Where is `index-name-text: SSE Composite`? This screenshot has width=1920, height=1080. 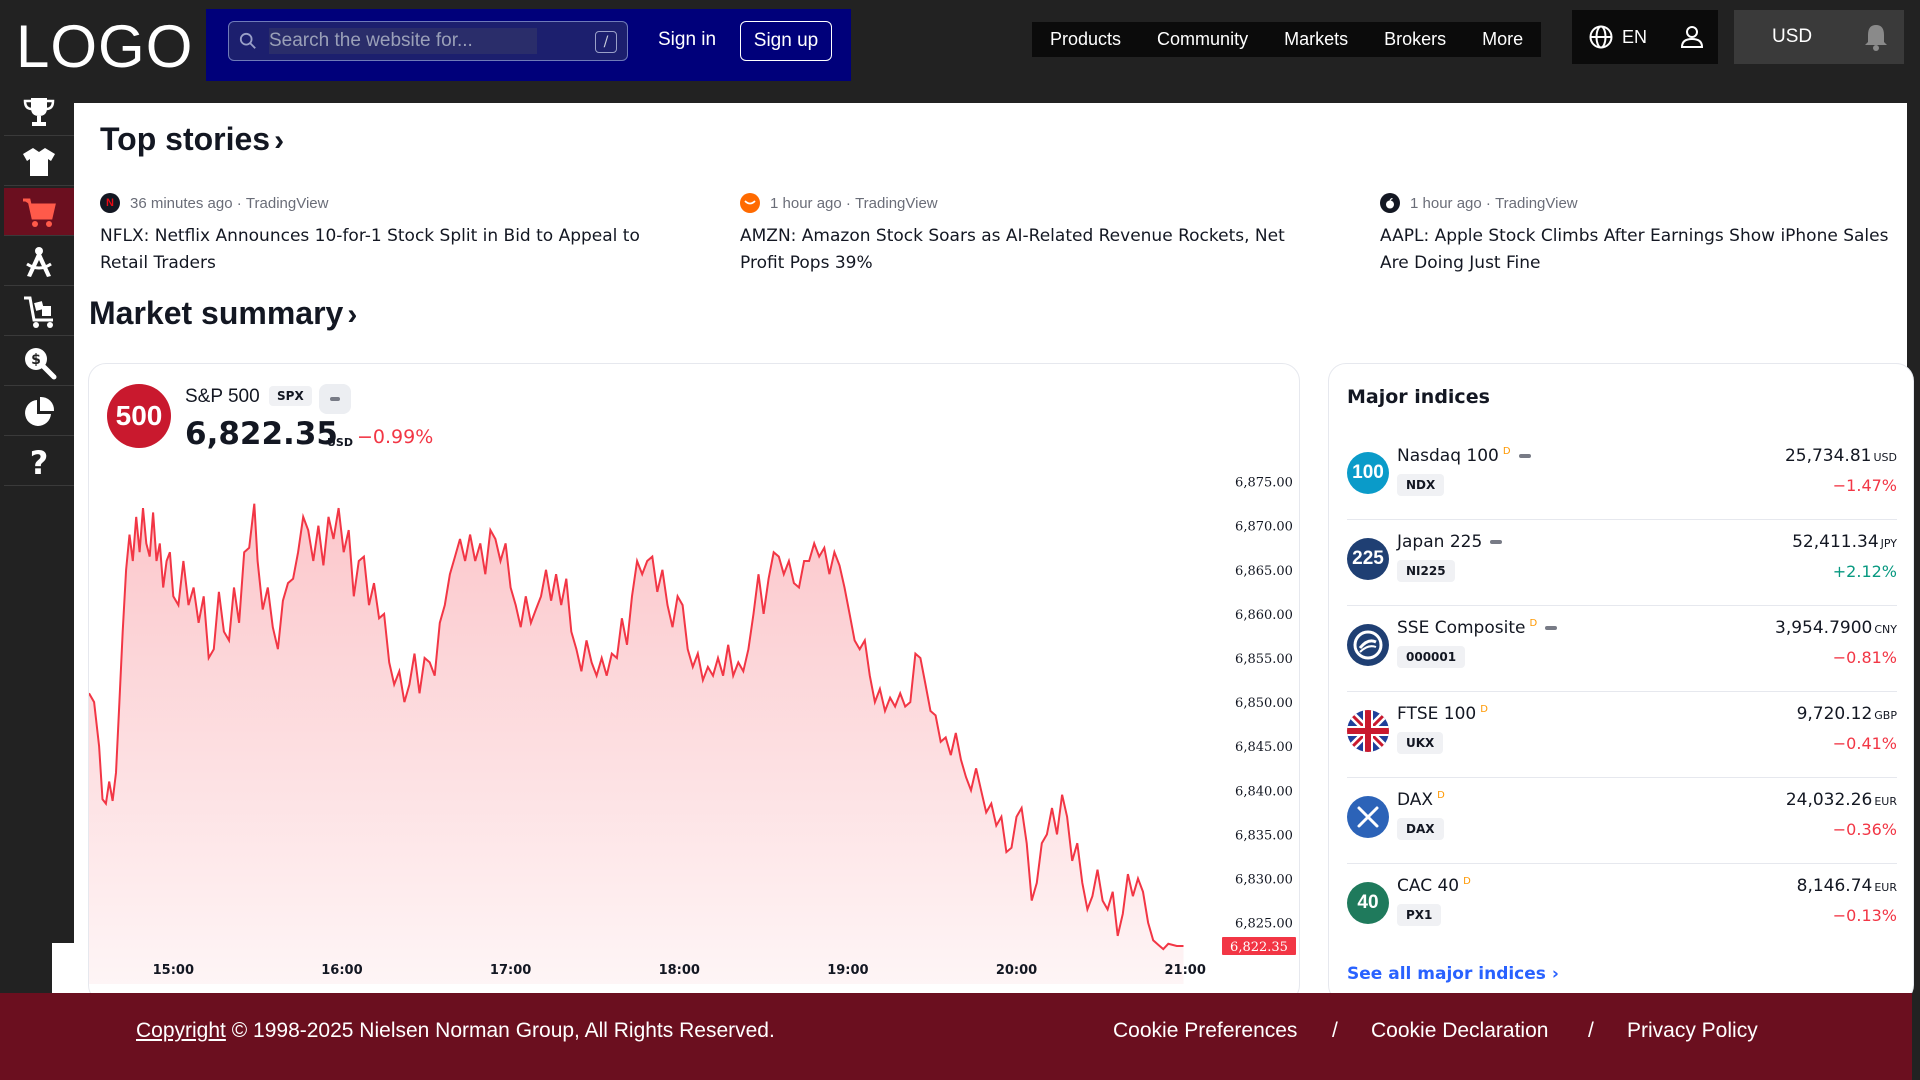
index-name-text: SSE Composite is located at coordinates (1461, 628).